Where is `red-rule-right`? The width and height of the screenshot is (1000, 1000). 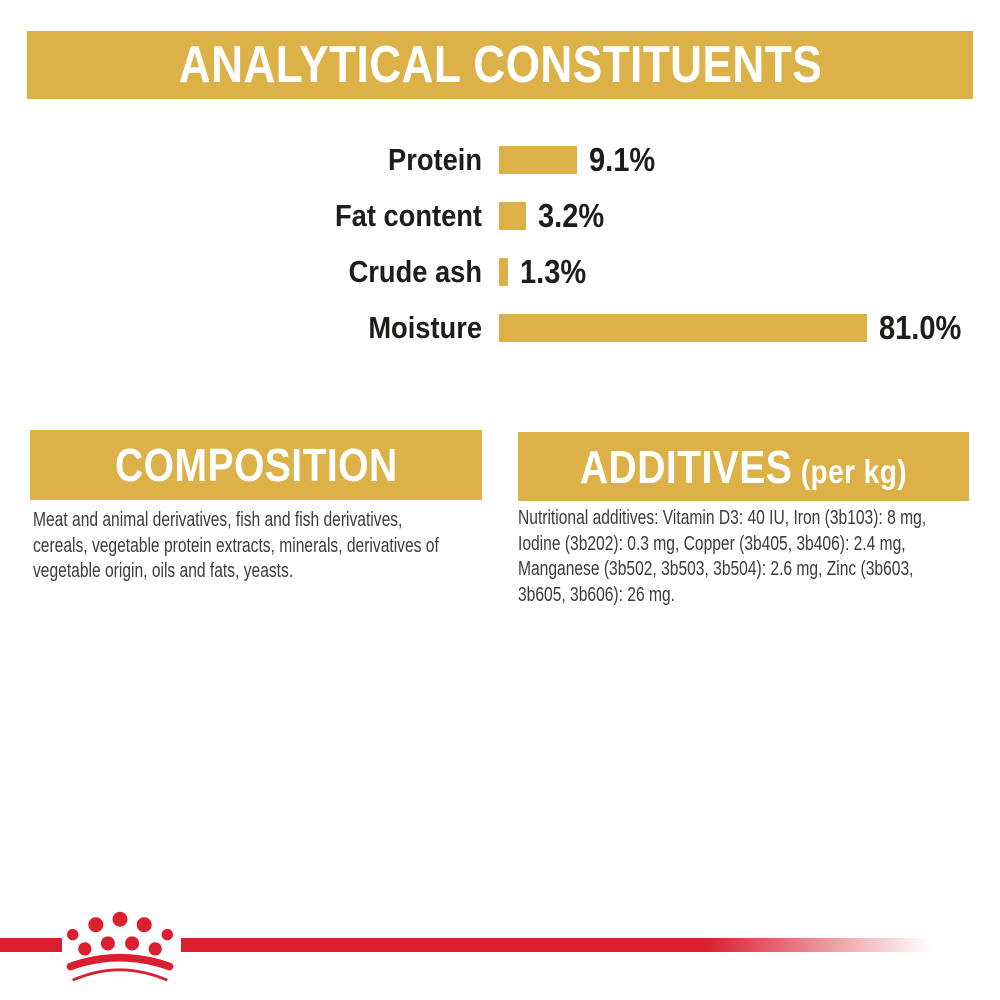
red-rule-right is located at coordinates (556, 945).